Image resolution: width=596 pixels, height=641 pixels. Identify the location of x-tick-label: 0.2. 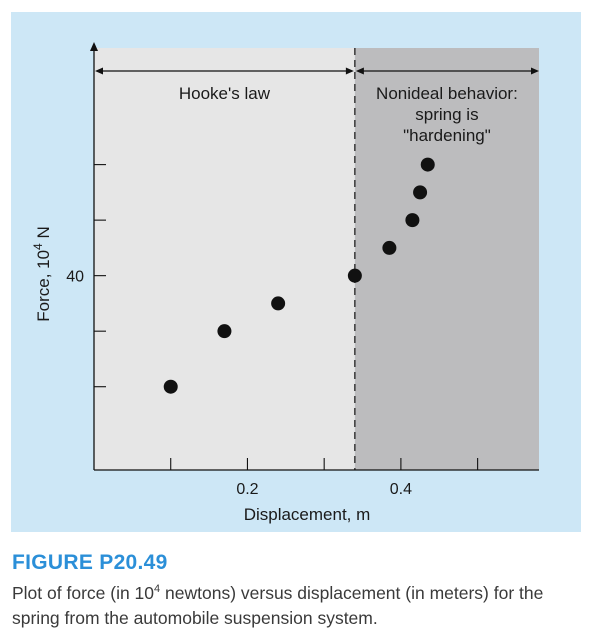
(247, 489).